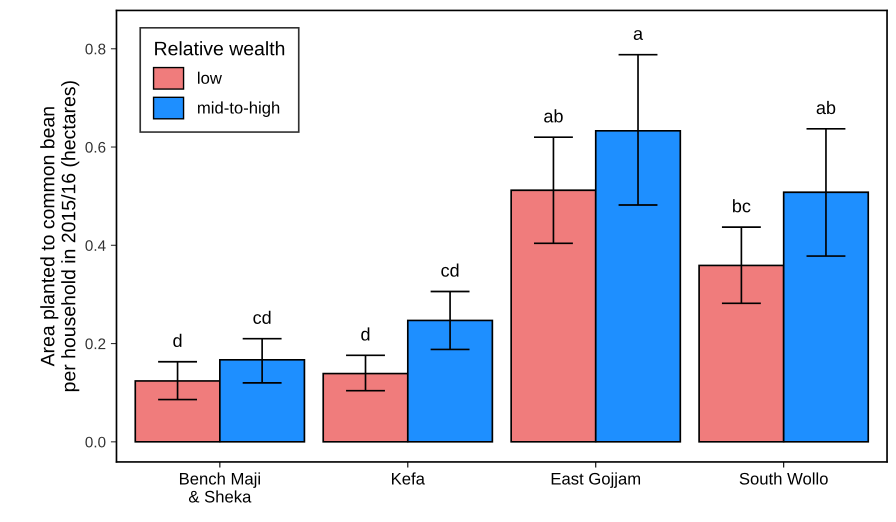  I want to click on x-tick-label: East Gojjam, so click(596, 480).